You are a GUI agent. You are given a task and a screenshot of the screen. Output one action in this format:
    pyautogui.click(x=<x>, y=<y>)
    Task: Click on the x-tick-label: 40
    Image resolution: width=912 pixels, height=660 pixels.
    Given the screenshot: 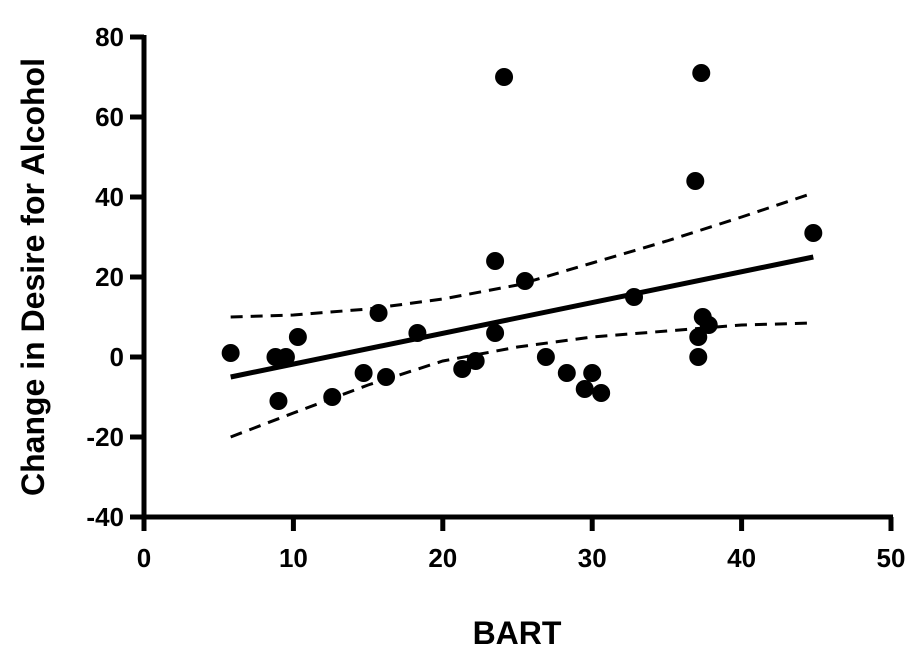 What is the action you would take?
    pyautogui.click(x=741, y=558)
    